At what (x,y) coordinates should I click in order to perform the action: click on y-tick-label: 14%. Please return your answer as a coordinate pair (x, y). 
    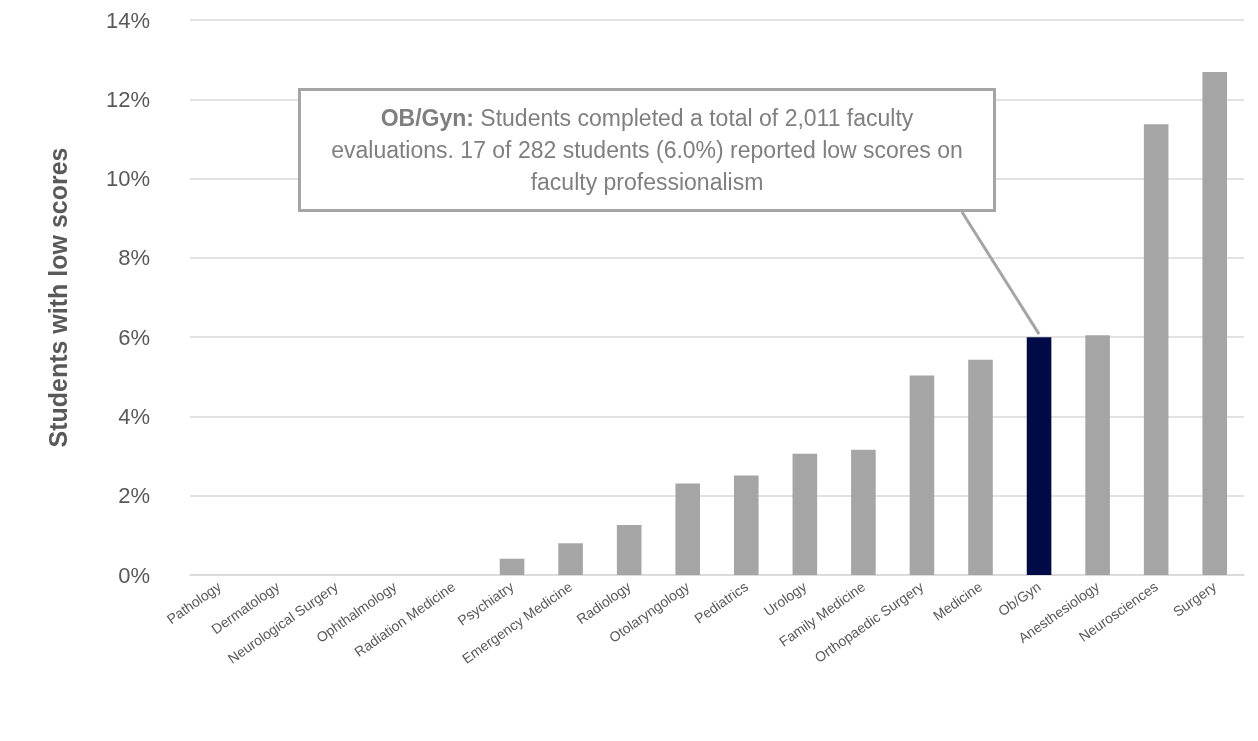
    Looking at the image, I should click on (127, 20).